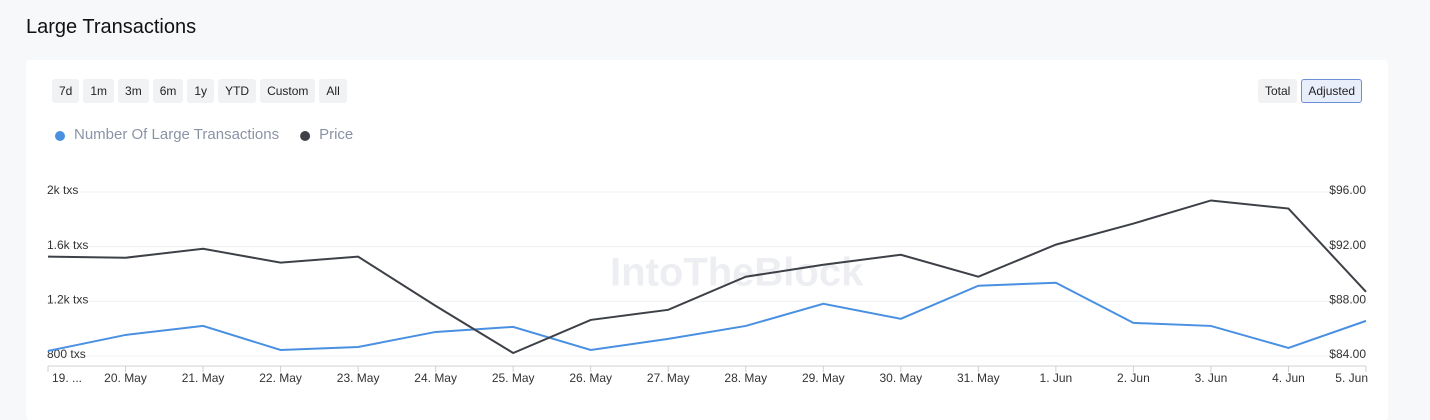  Describe the element at coordinates (133, 91) in the screenshot. I see `toolbar-button: 3m` at that location.